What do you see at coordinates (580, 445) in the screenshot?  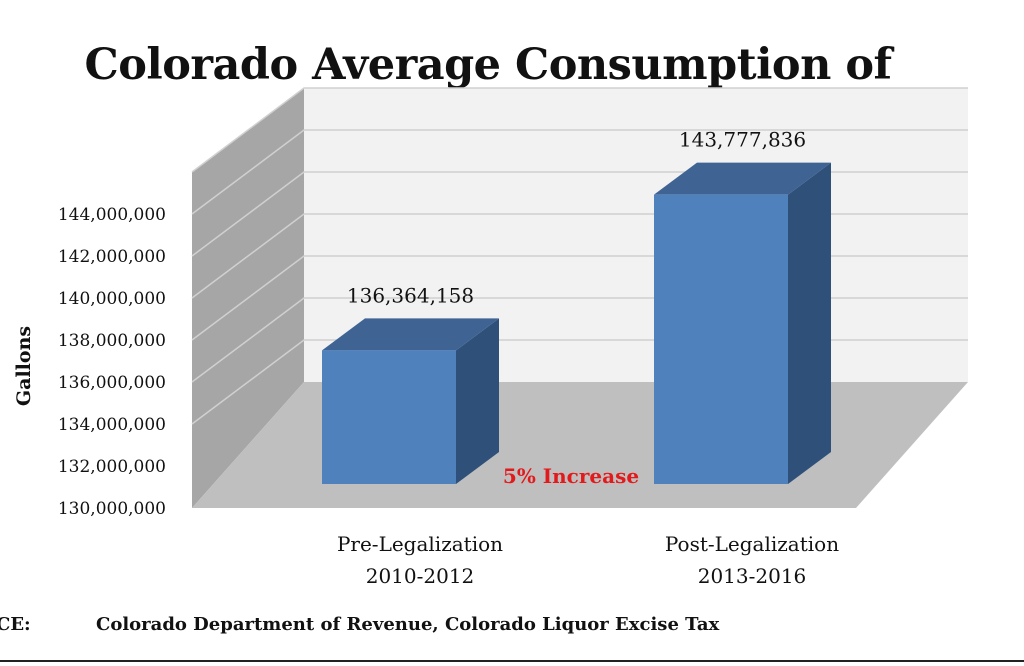 I see `floor` at bounding box center [580, 445].